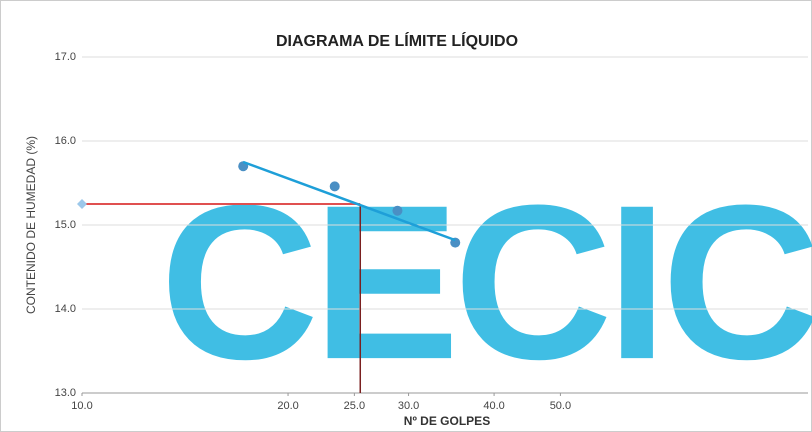 This screenshot has width=812, height=432. Describe the element at coordinates (354, 406) in the screenshot. I see `x-tick-label: 25.0` at that location.